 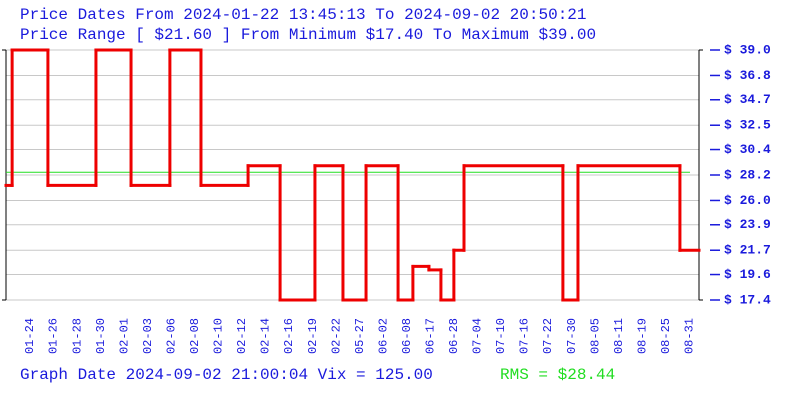 What do you see at coordinates (690, 336) in the screenshot?
I see `x-tick-label: 08-31` at bounding box center [690, 336].